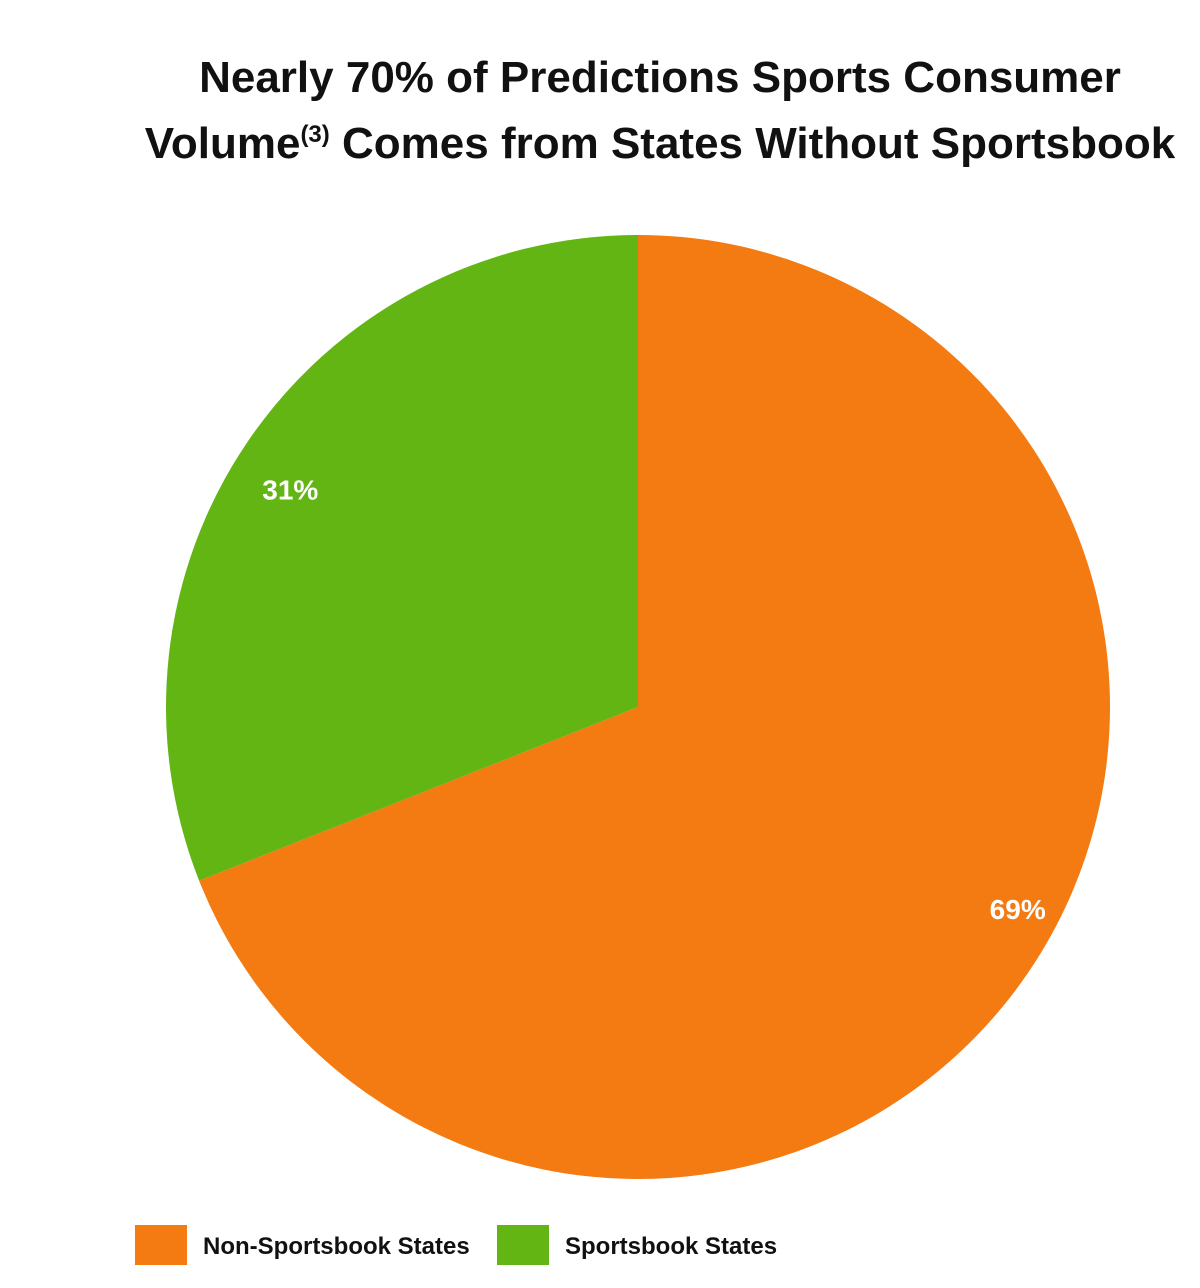 The image size is (1200, 1288). I want to click on pie-data-label: 69%, so click(1018, 909).